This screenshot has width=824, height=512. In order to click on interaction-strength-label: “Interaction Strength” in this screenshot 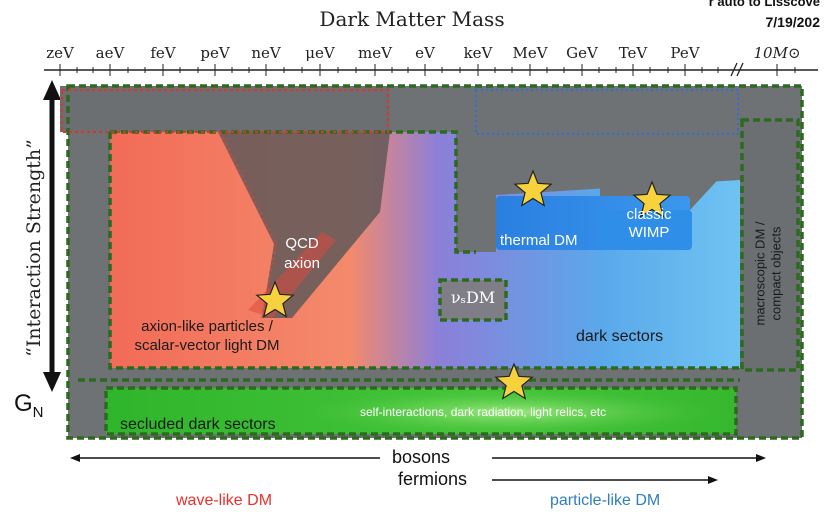, I will do `click(34, 248)`.